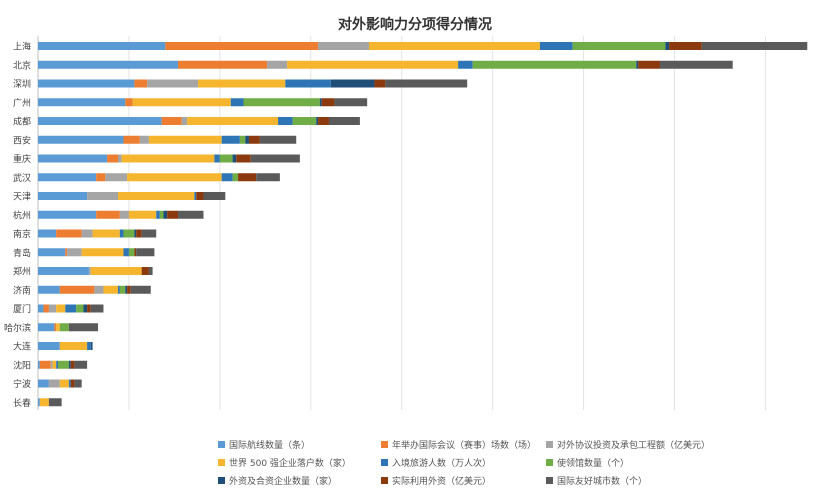 The width and height of the screenshot is (830, 501). What do you see at coordinates (22, 365) in the screenshot?
I see `category-label: 沈阳` at bounding box center [22, 365].